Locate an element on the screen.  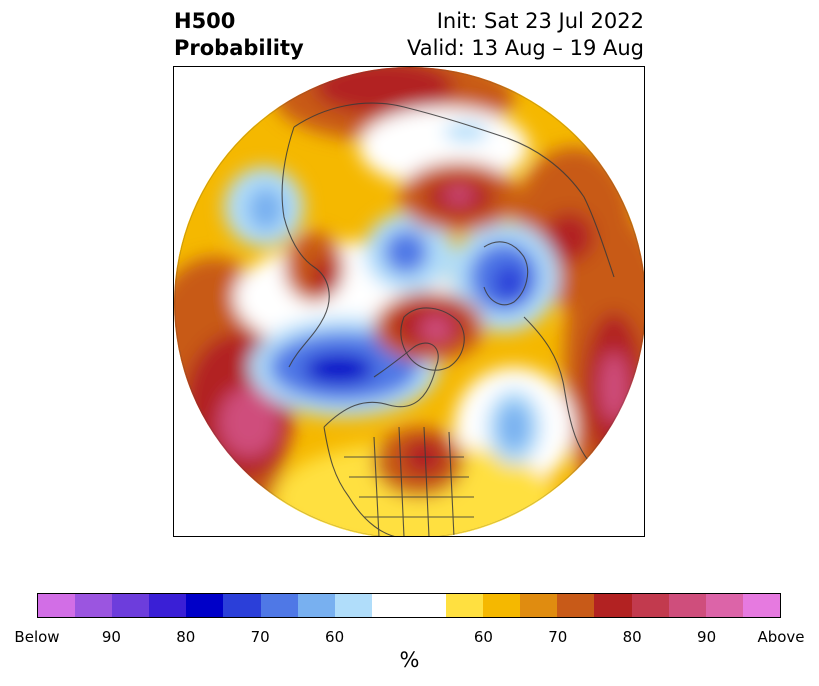
title-left: H500 Probability is located at coordinates (239, 35).